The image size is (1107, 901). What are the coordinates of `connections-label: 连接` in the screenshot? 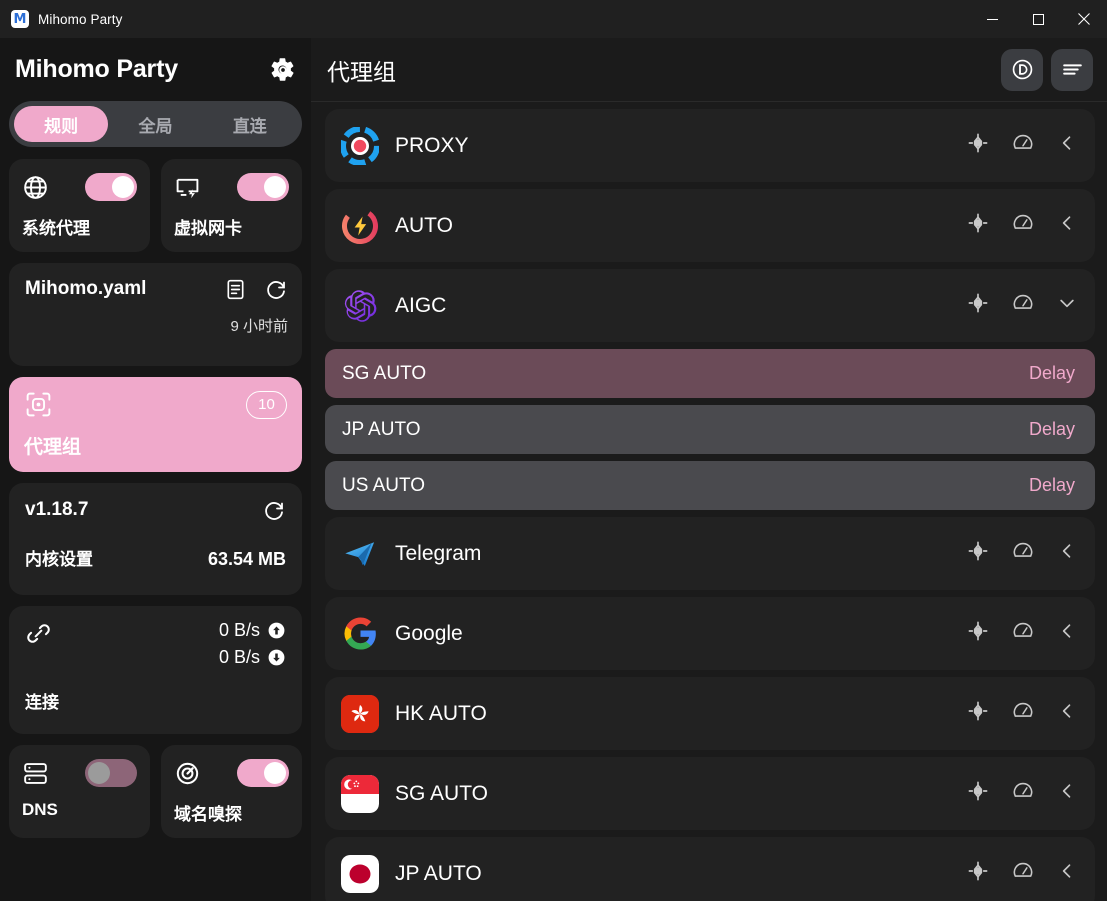 It's located at (42, 702).